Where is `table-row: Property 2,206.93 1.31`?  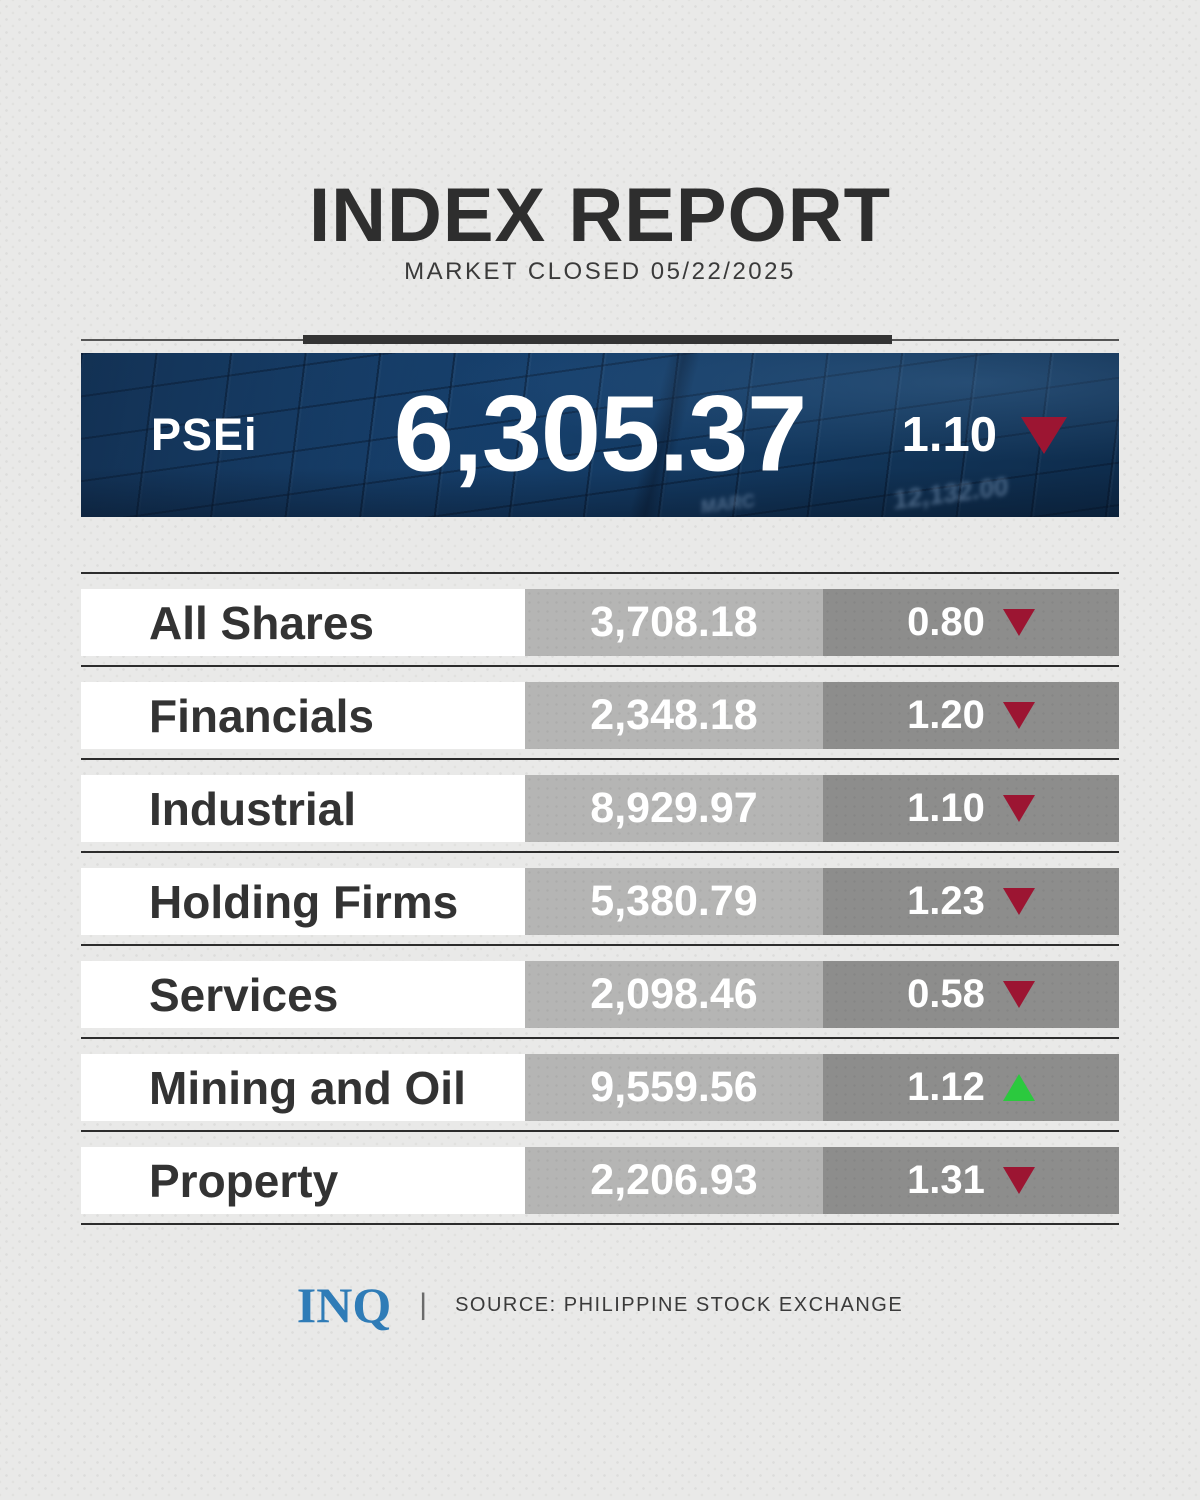 table-row: Property 2,206.93 1.31 is located at coordinates (600, 1180).